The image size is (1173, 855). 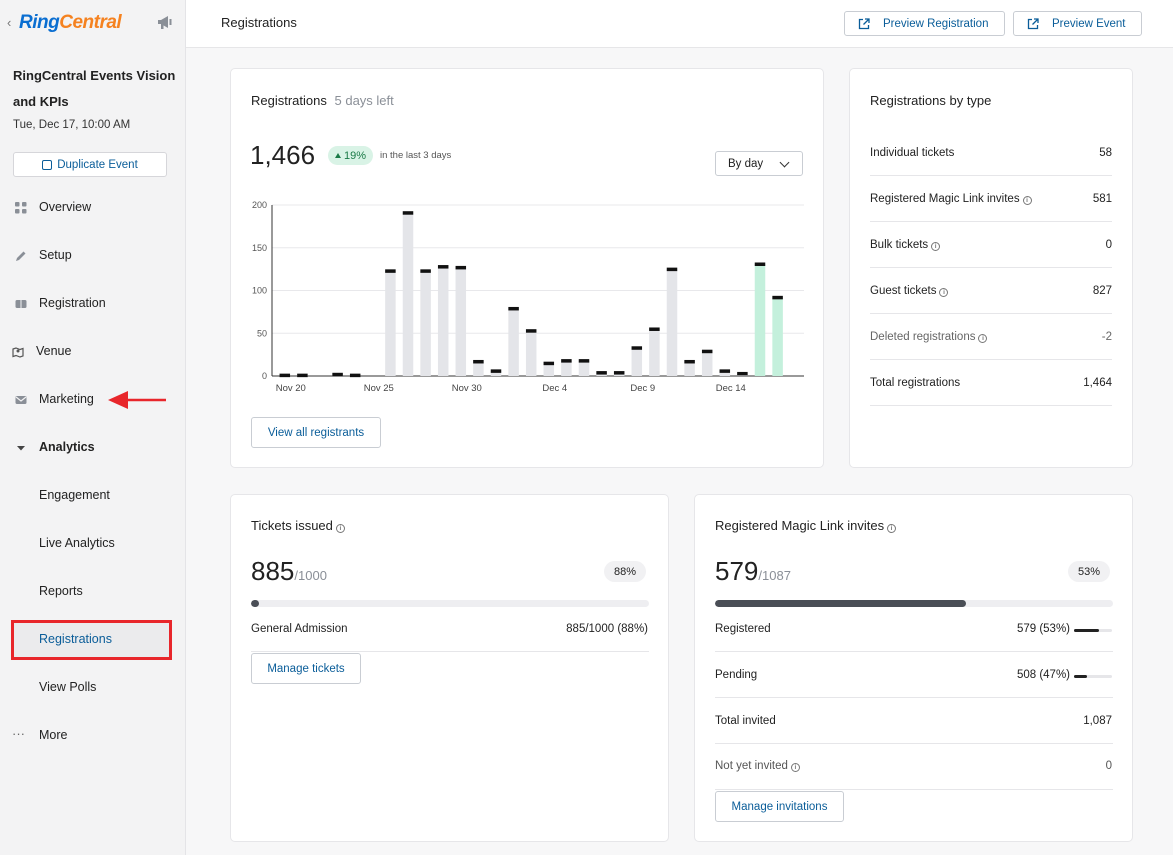 I want to click on nav-more-label: More, so click(x=53, y=735).